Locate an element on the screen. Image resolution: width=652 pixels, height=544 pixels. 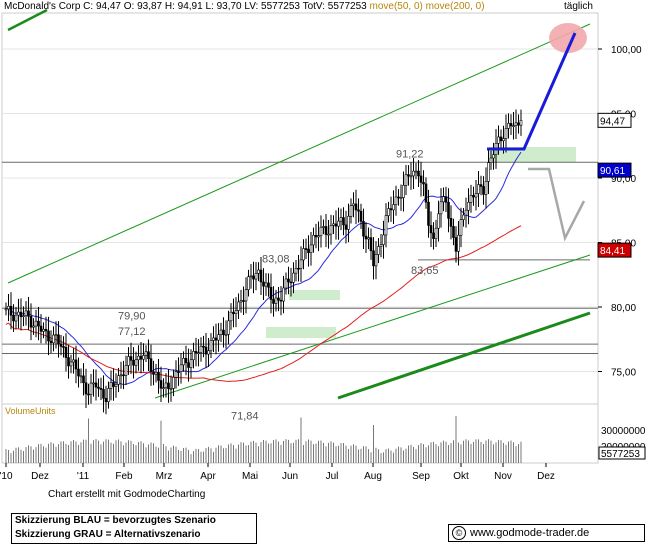
y-tick-label: 100,00 is located at coordinates (626, 50).